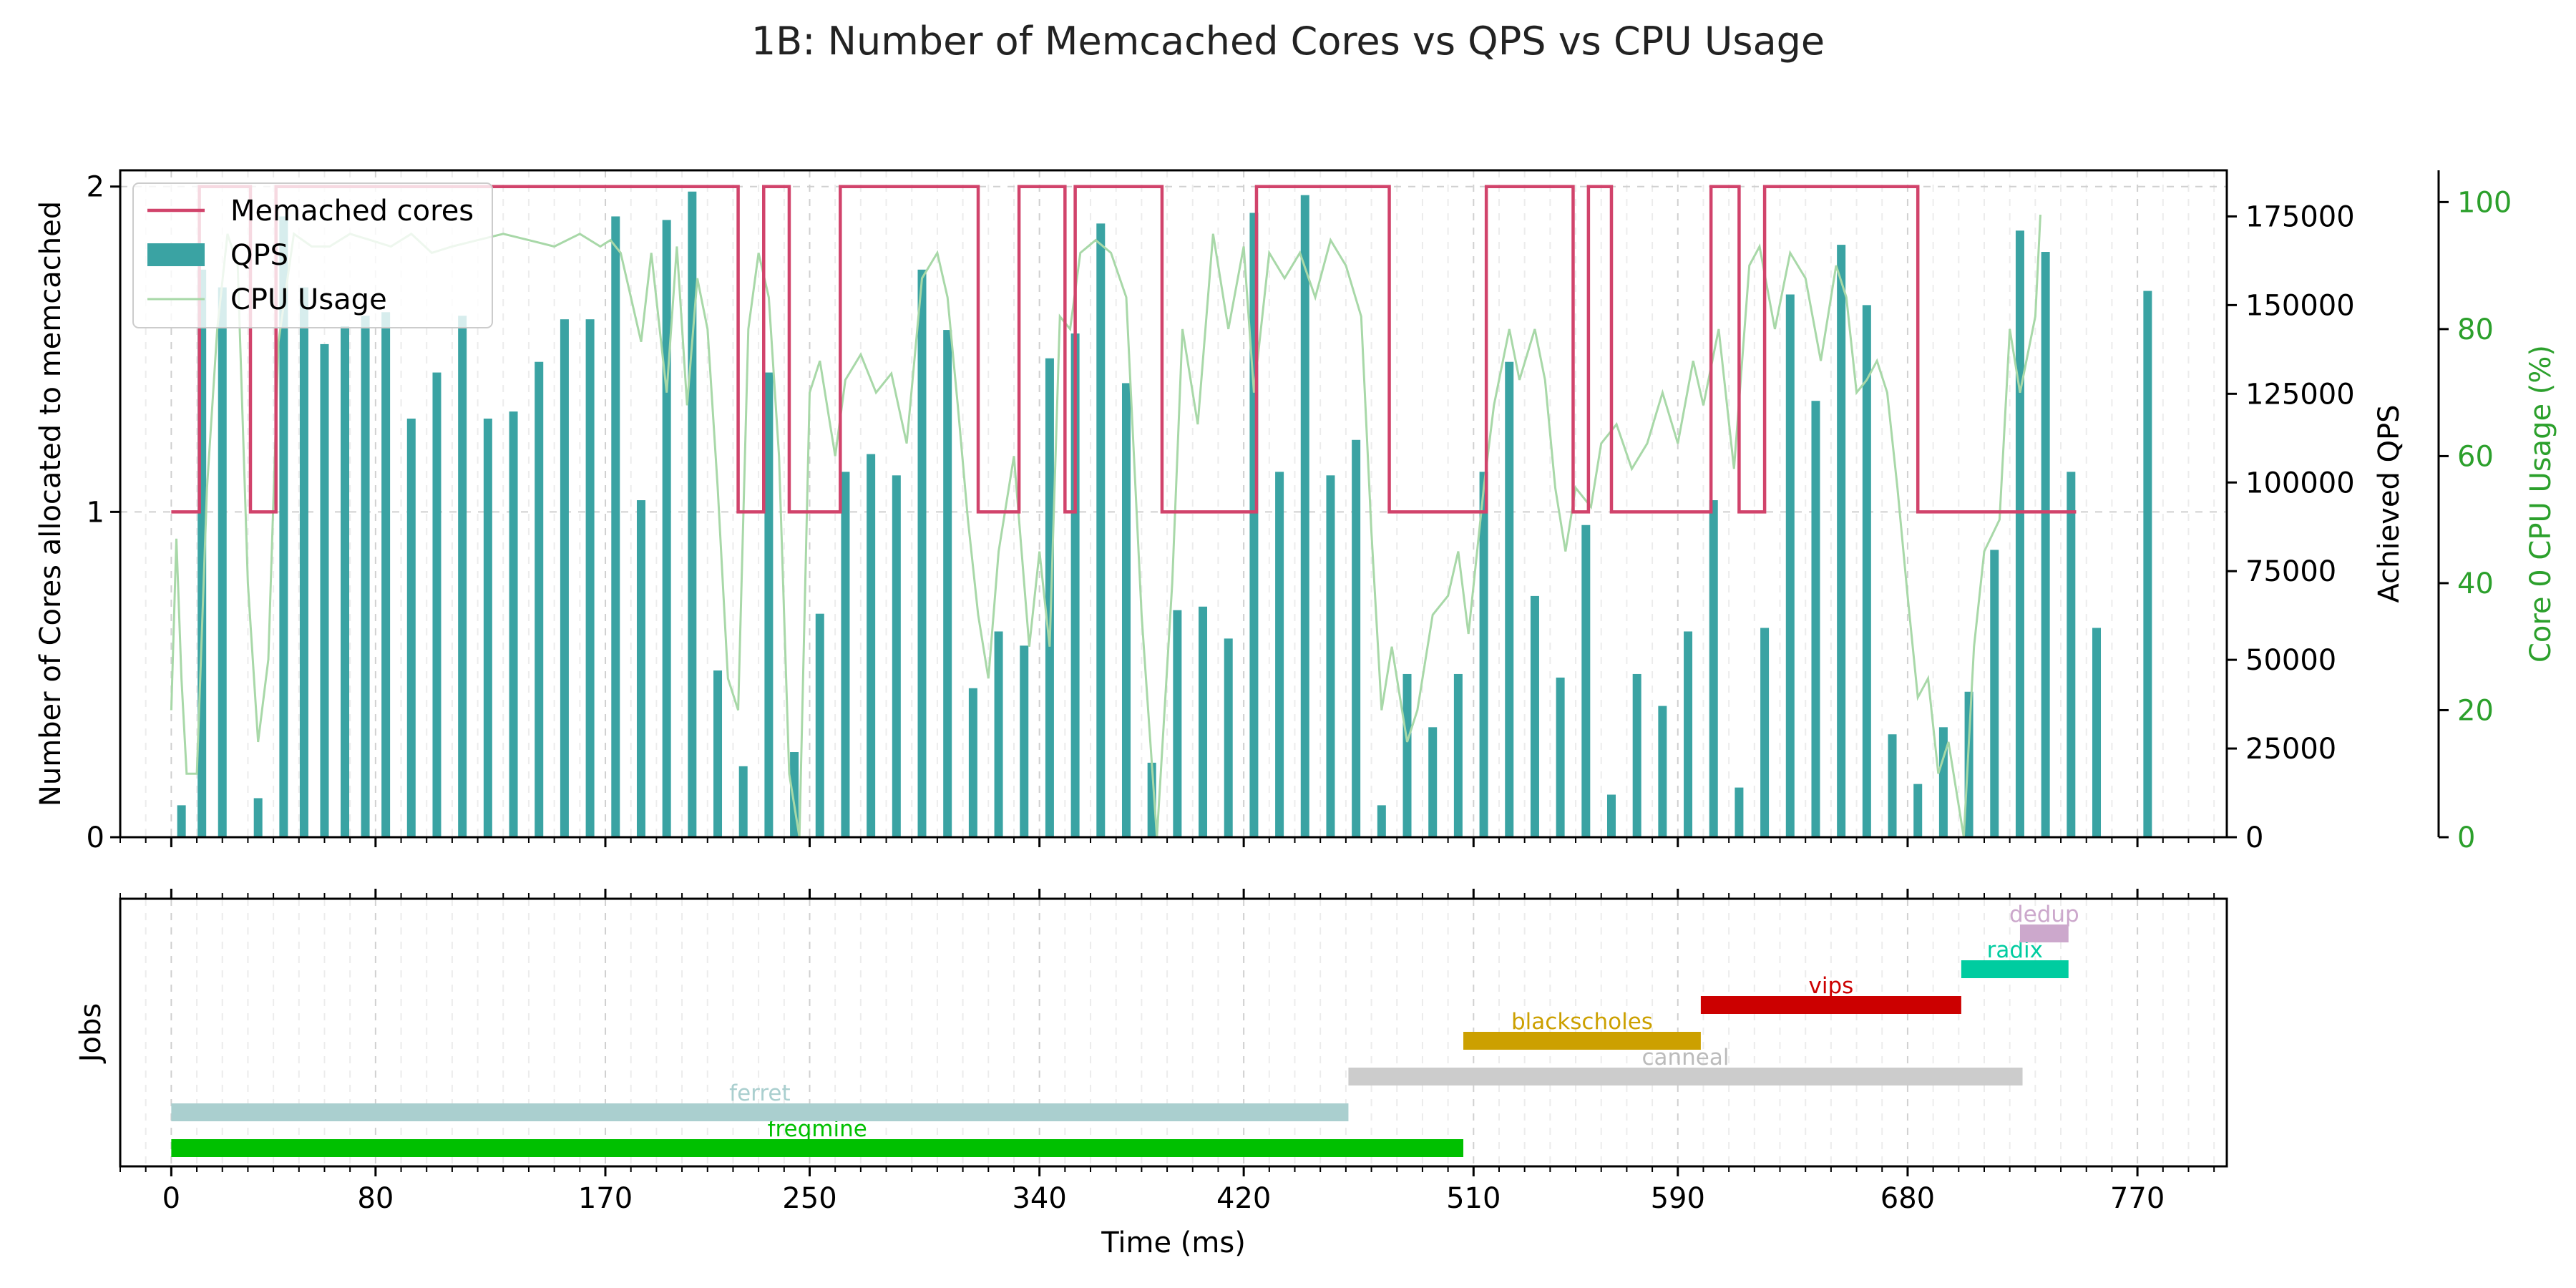 The image size is (2576, 1288). I want to click on x-tick-label: 340, so click(1039, 1198).